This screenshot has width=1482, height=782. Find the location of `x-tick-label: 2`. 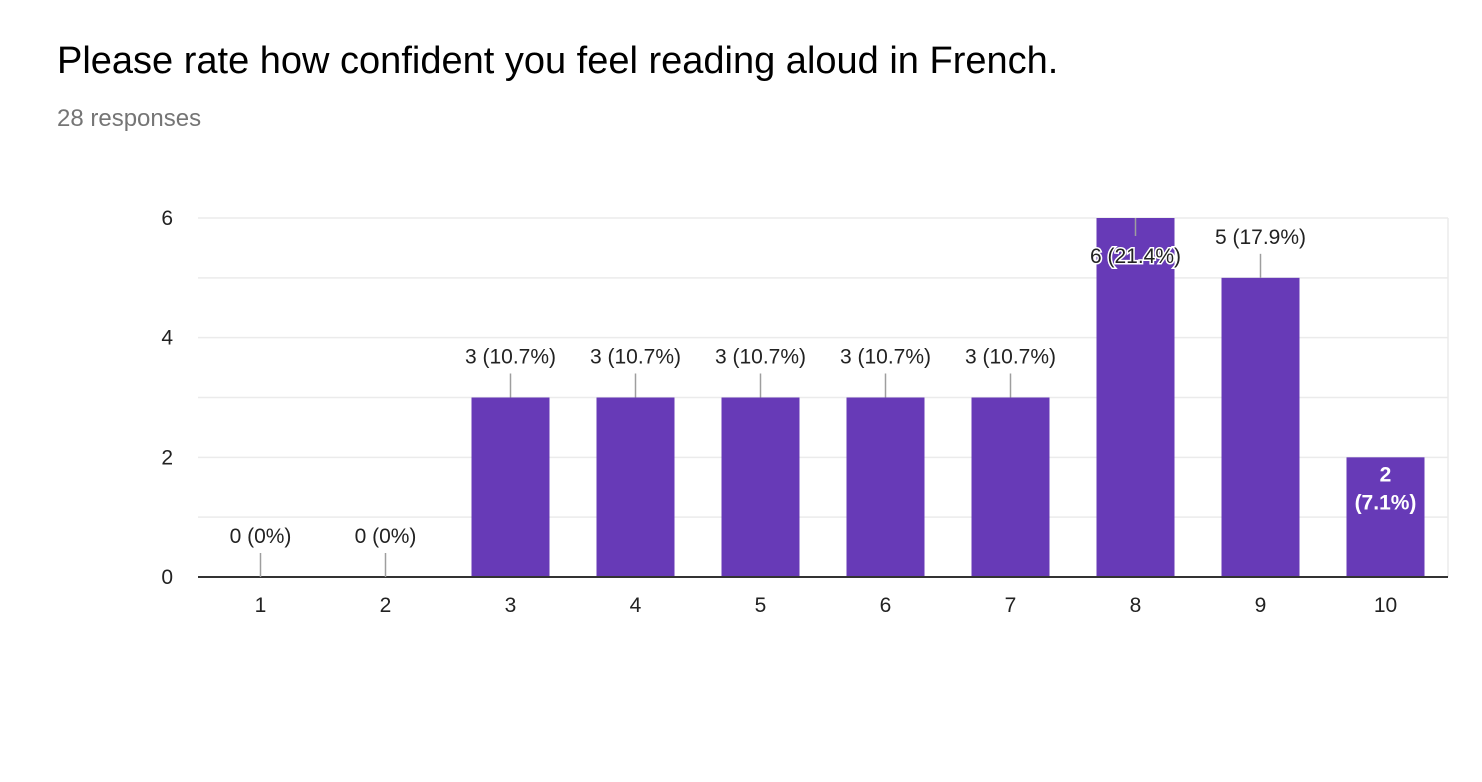

x-tick-label: 2 is located at coordinates (386, 605).